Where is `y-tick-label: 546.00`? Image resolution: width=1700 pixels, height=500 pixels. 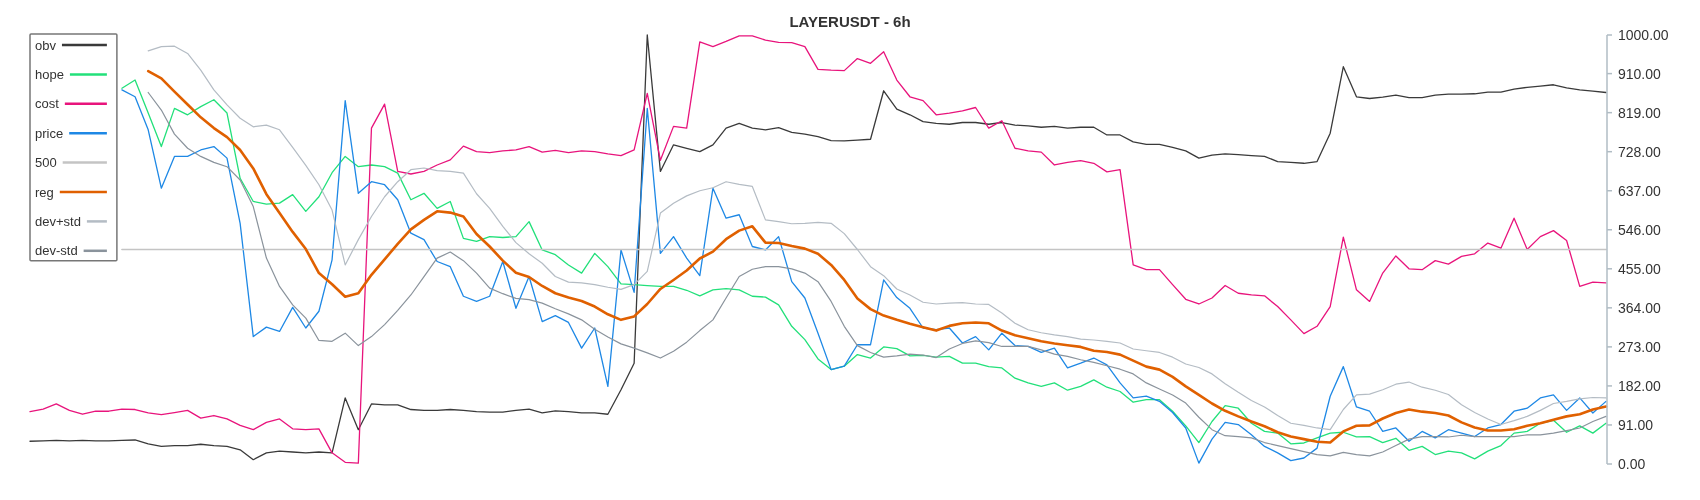 y-tick-label: 546.00 is located at coordinates (1640, 229).